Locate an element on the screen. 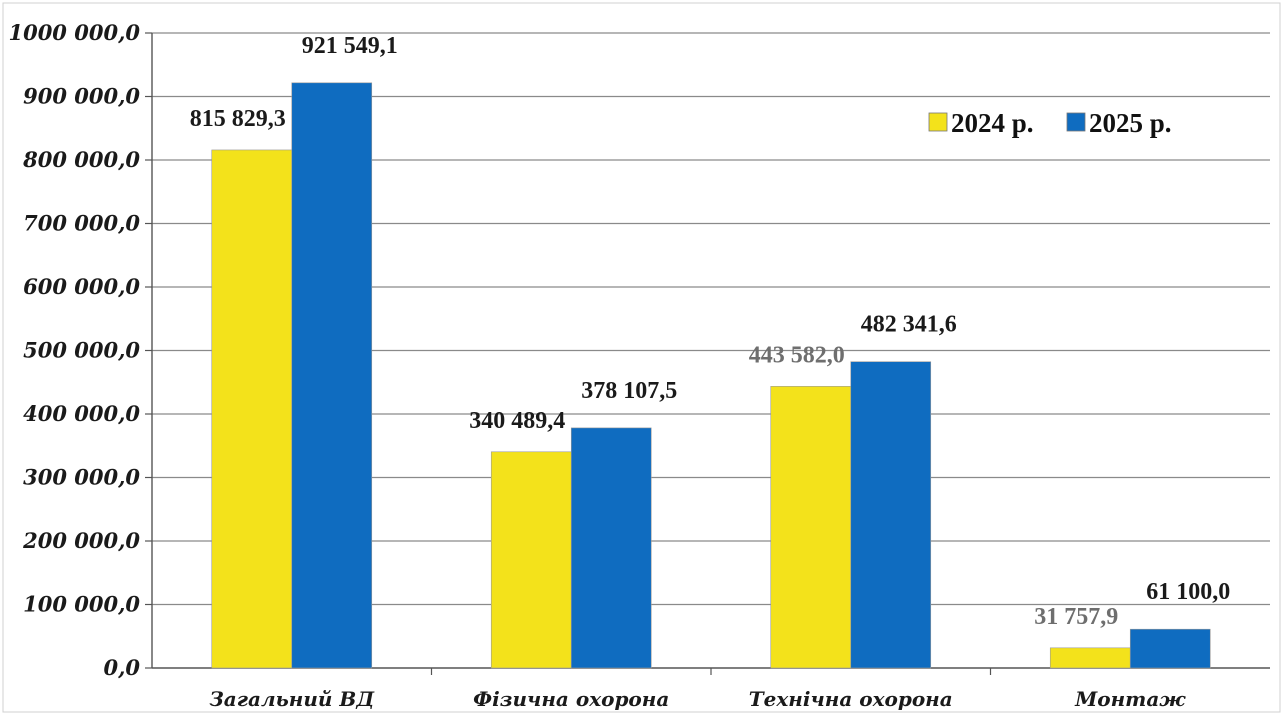 The width and height of the screenshot is (1283, 715). y-tick-label: 900 000,0 is located at coordinates (81, 96).